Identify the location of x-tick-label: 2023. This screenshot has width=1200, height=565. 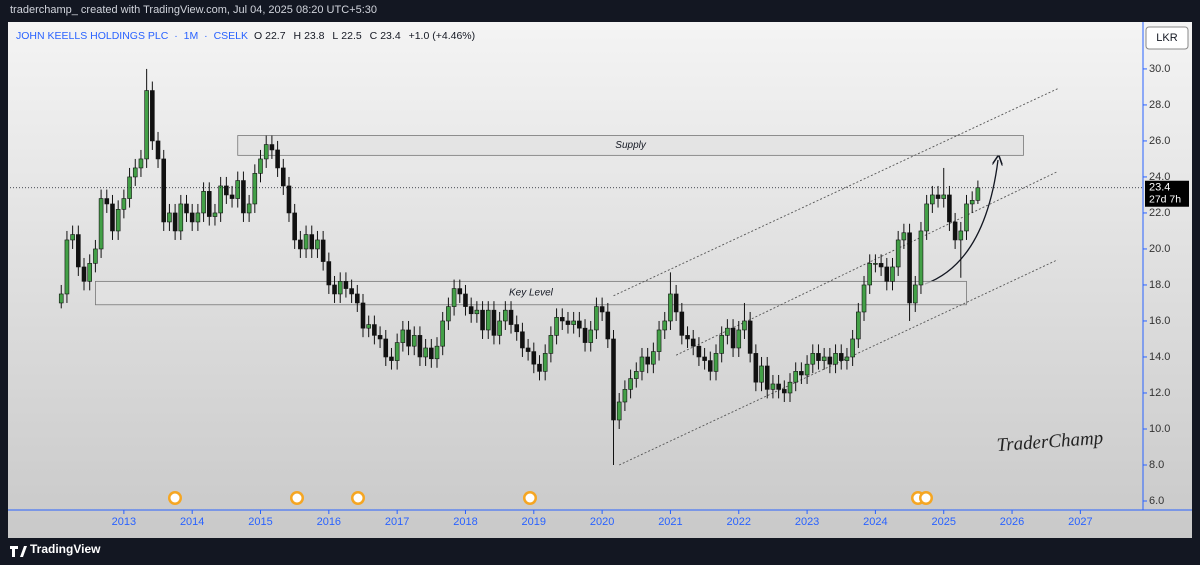
(807, 522).